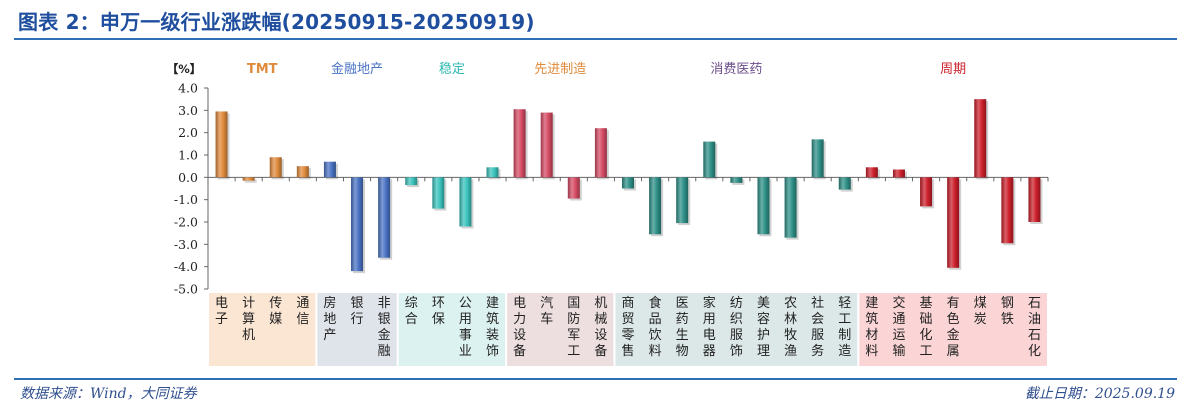 The width and height of the screenshot is (1191, 414). I want to click on category-label: 国防军工, so click(573, 327).